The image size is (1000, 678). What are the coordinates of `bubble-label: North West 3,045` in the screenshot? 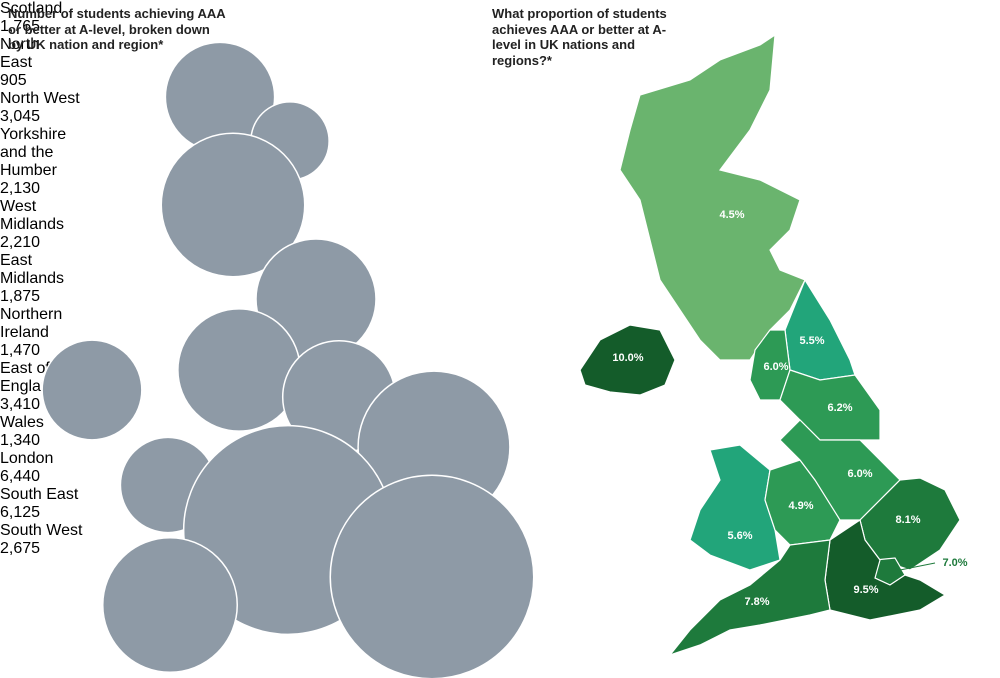 It's located at (46, 108).